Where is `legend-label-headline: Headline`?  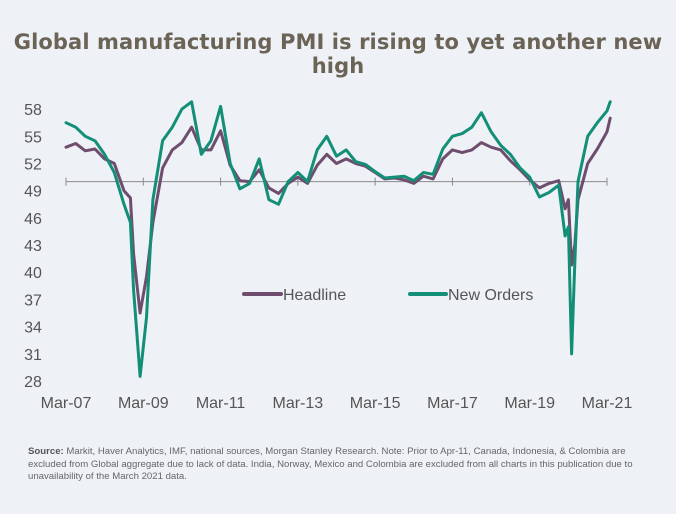 legend-label-headline: Headline is located at coordinates (314, 295).